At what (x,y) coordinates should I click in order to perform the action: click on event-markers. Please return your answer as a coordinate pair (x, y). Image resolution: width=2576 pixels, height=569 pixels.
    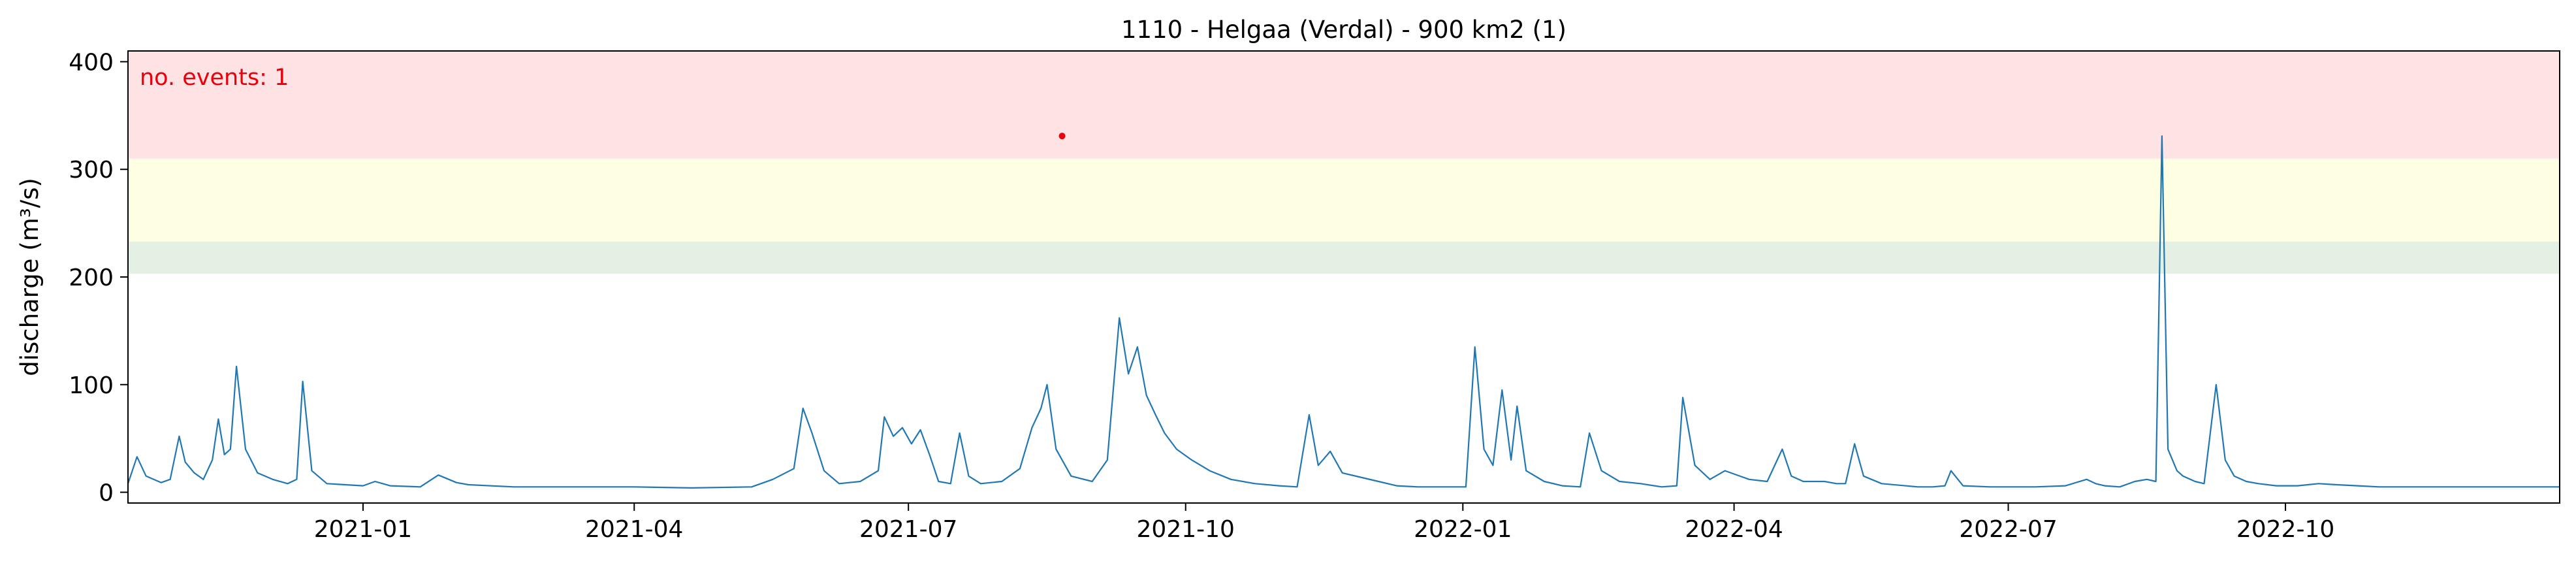
    Looking at the image, I should click on (1062, 136).